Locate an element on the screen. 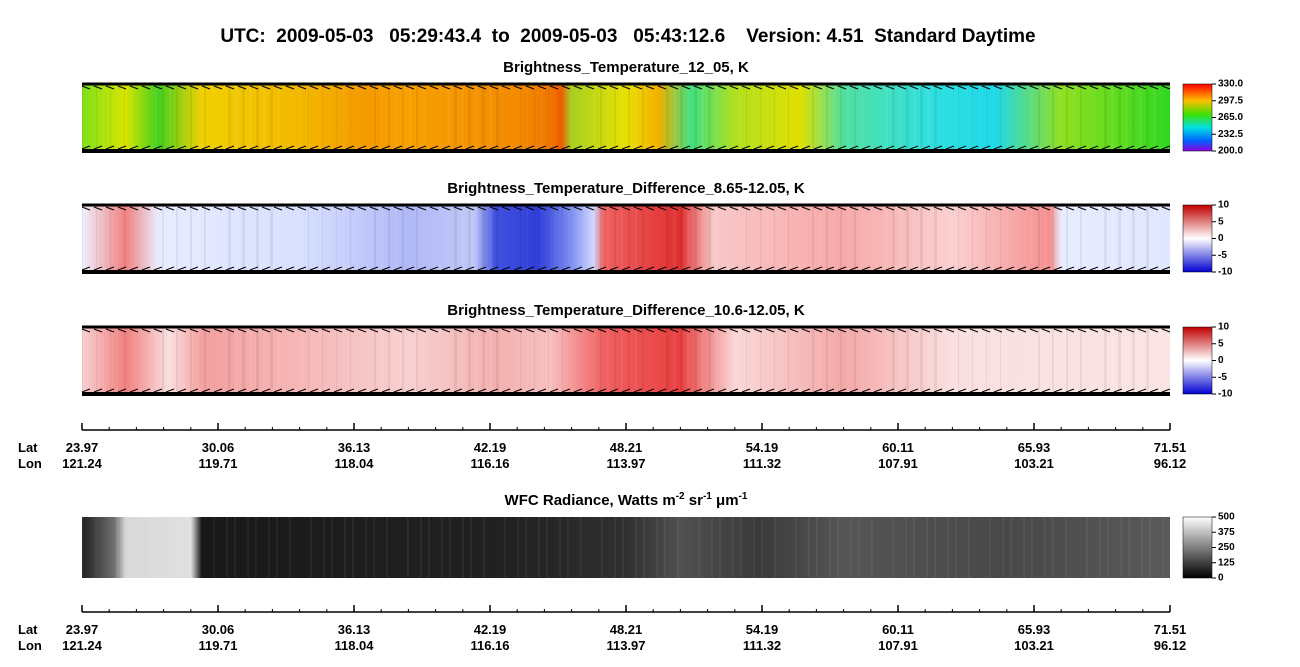 This screenshot has height=667, width=1300. lon-label: 118.04 is located at coordinates (354, 645).